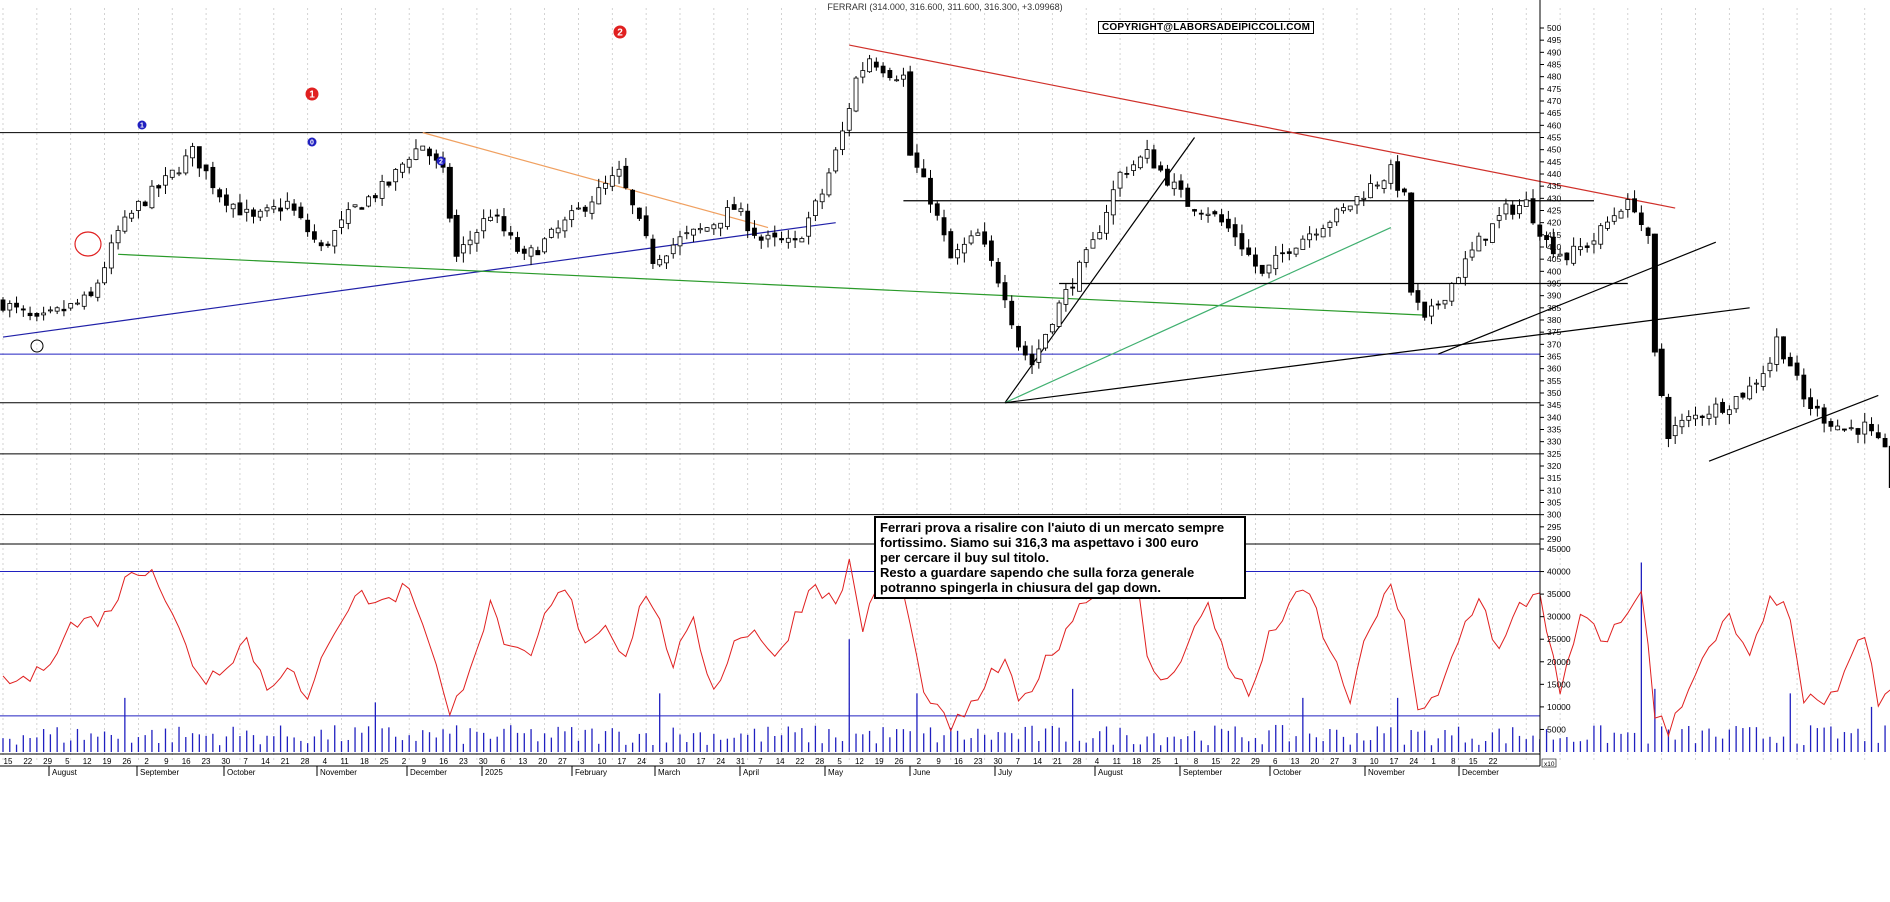 This screenshot has height=902, width=1890. Describe the element at coordinates (206, 761) in the screenshot. I see `date-tick-label: 23` at that location.